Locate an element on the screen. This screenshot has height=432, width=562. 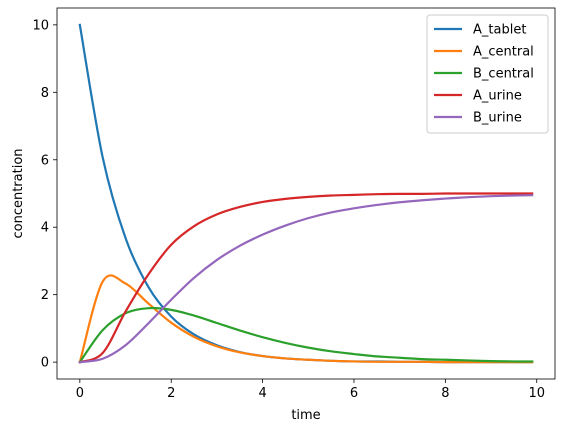
y-axis-label: concentration is located at coordinates (18, 193).